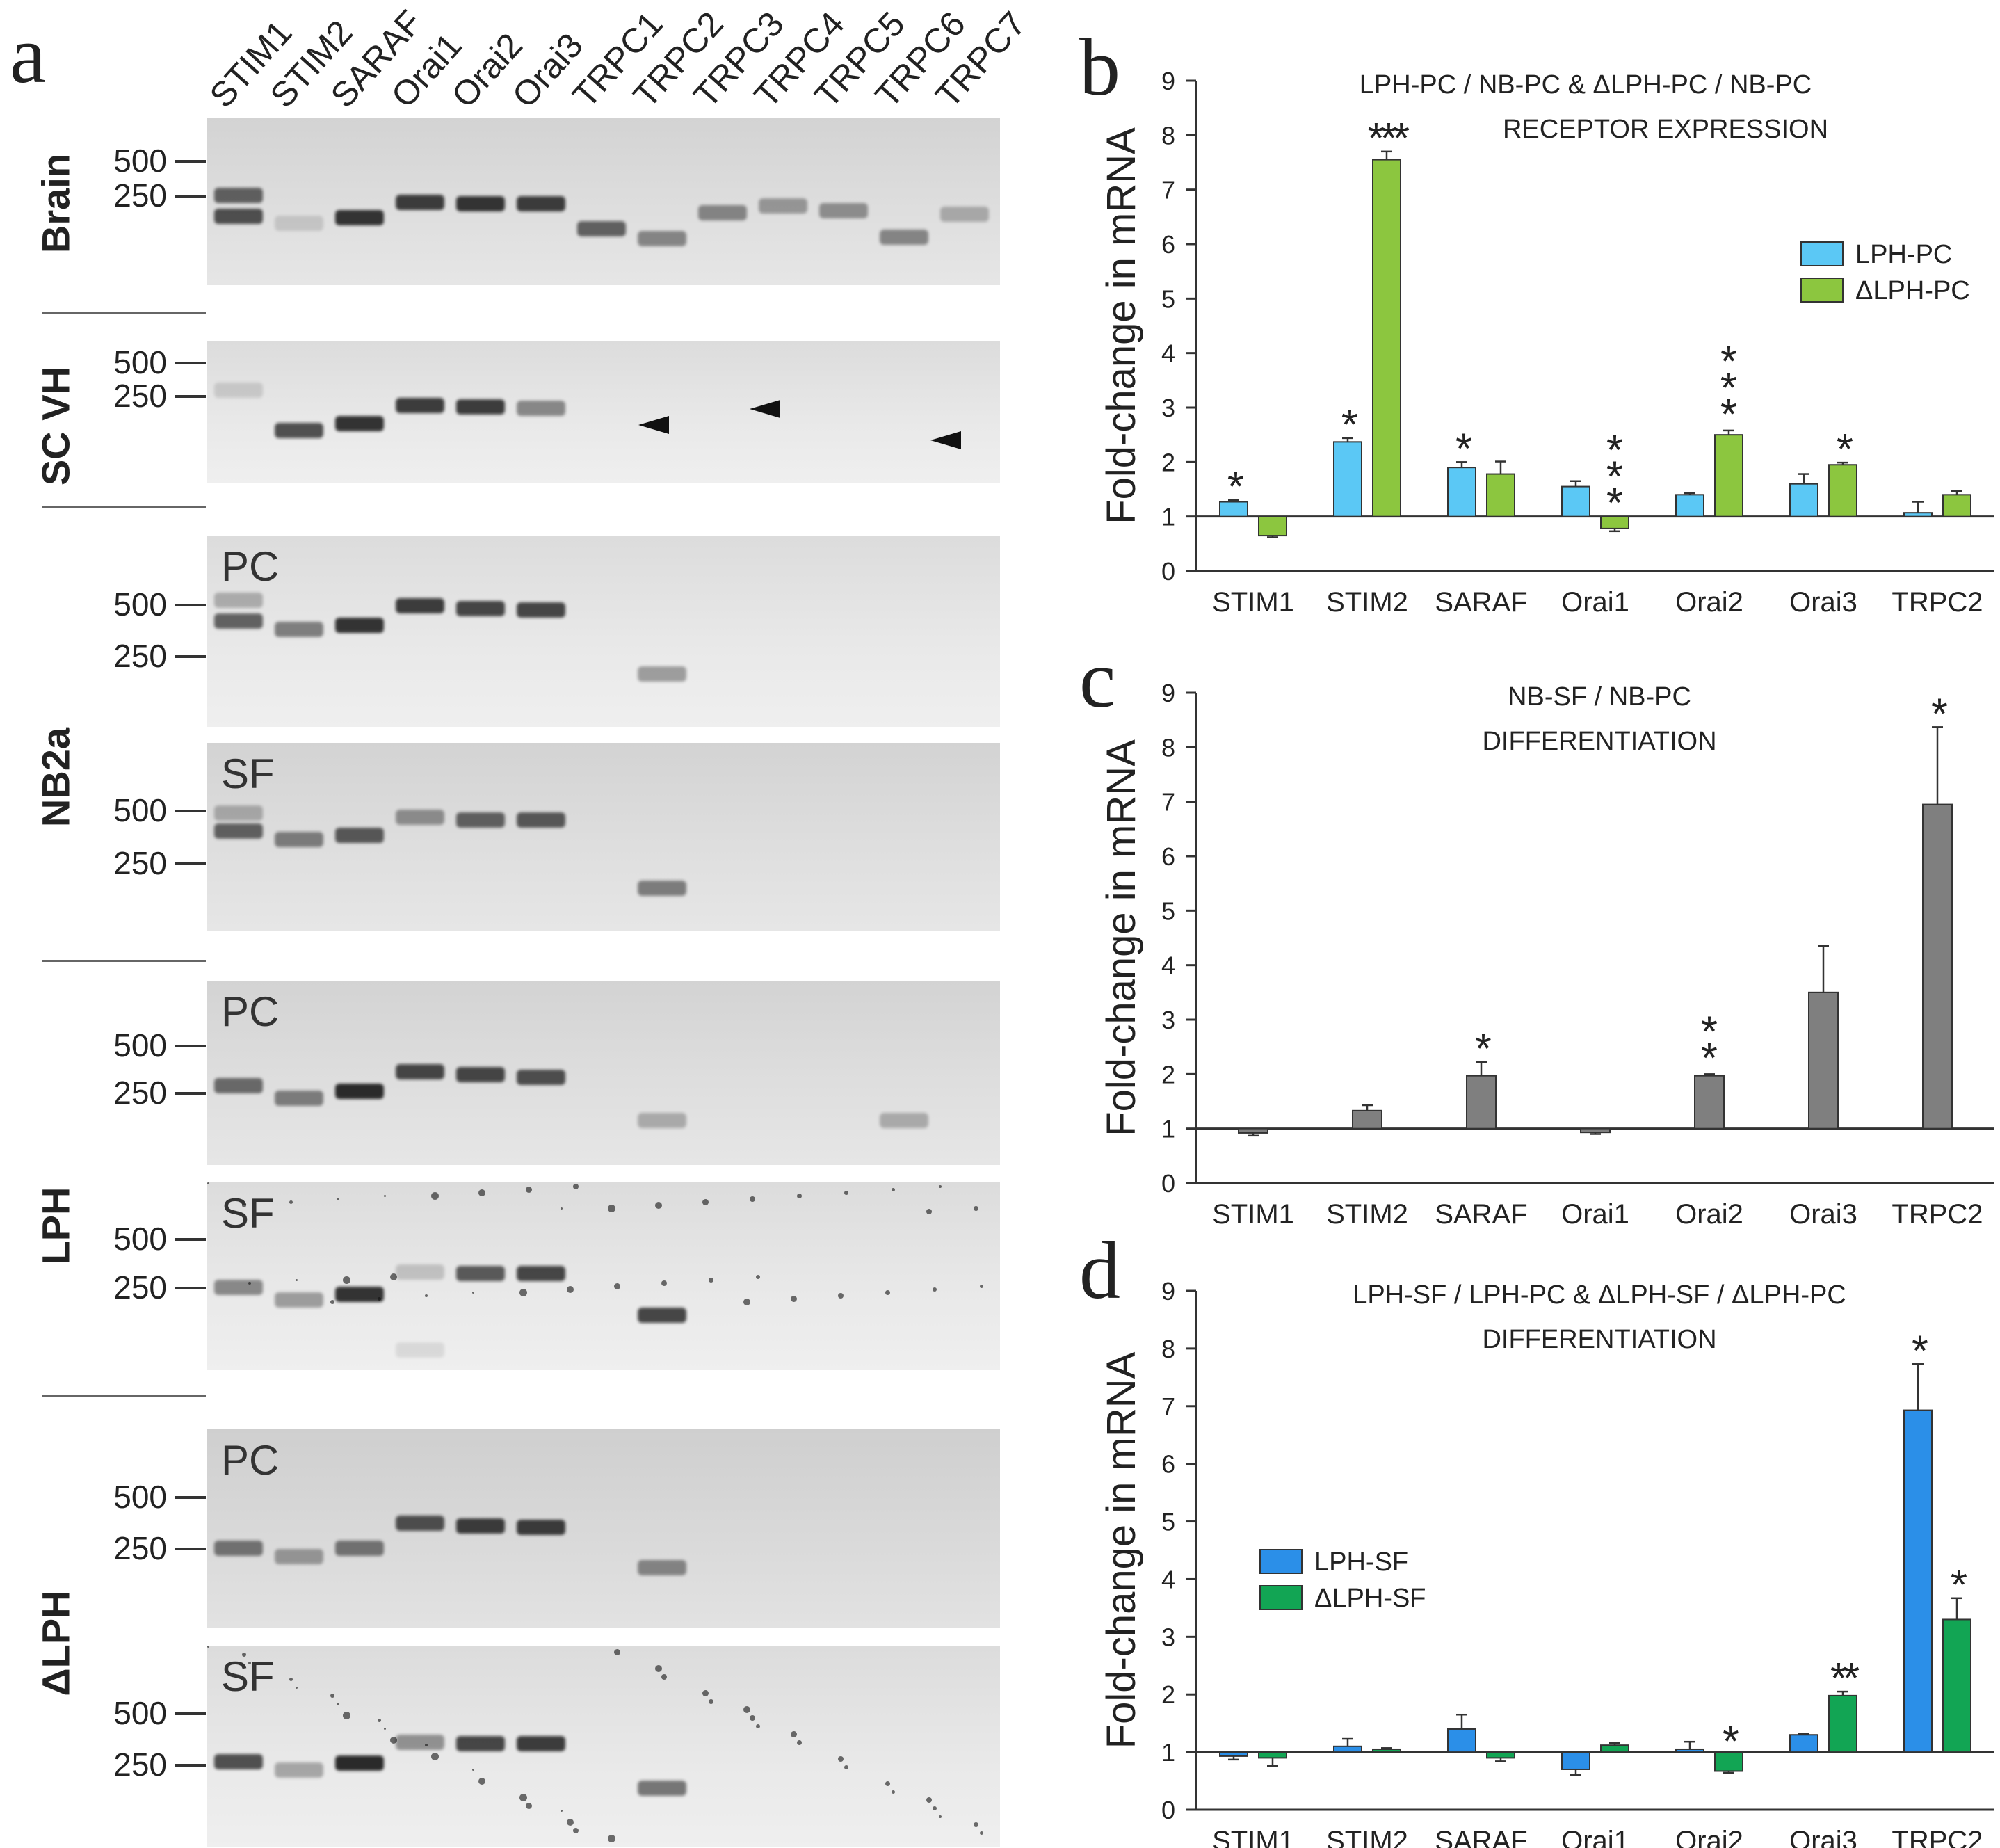 This screenshot has height=1848, width=2000. Describe the element at coordinates (1599, 742) in the screenshot. I see `chart-subtitle: DIFFERENTIATION` at that location.